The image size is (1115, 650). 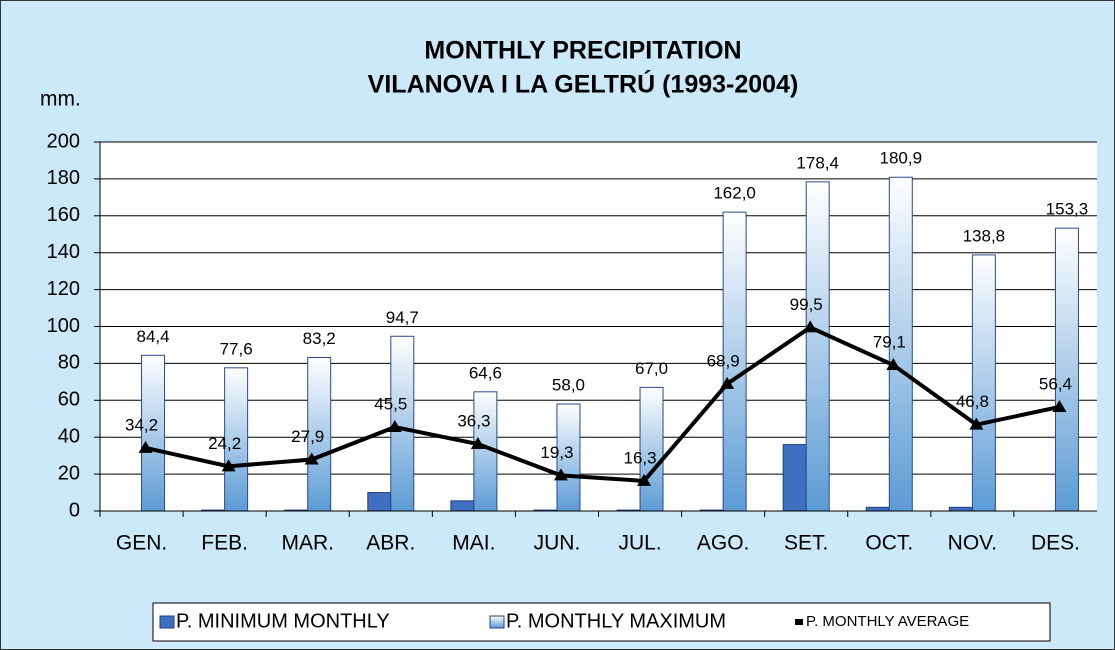 What do you see at coordinates (557, 543) in the screenshot?
I see `x-tick-label: JUN.` at bounding box center [557, 543].